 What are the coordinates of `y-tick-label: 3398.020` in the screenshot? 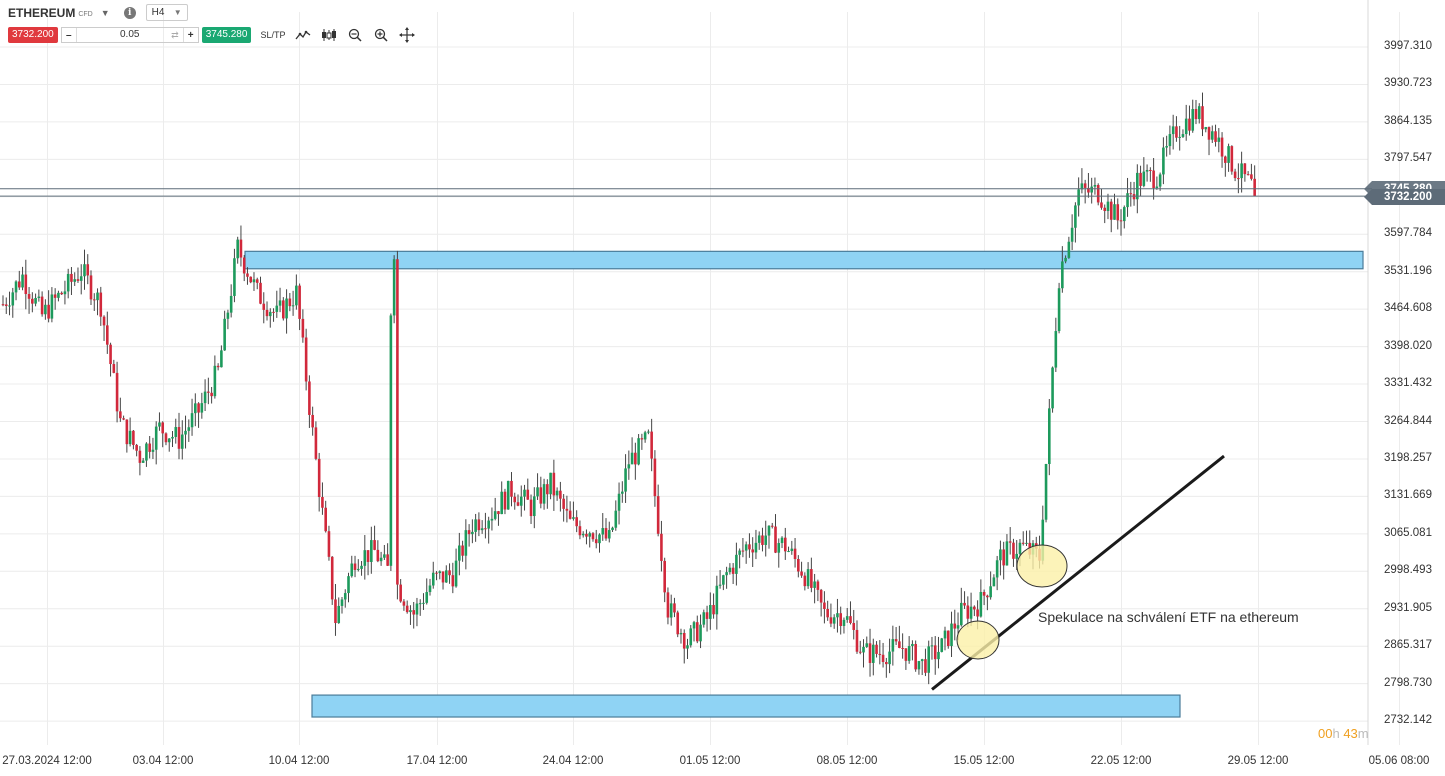 It's located at (1408, 345).